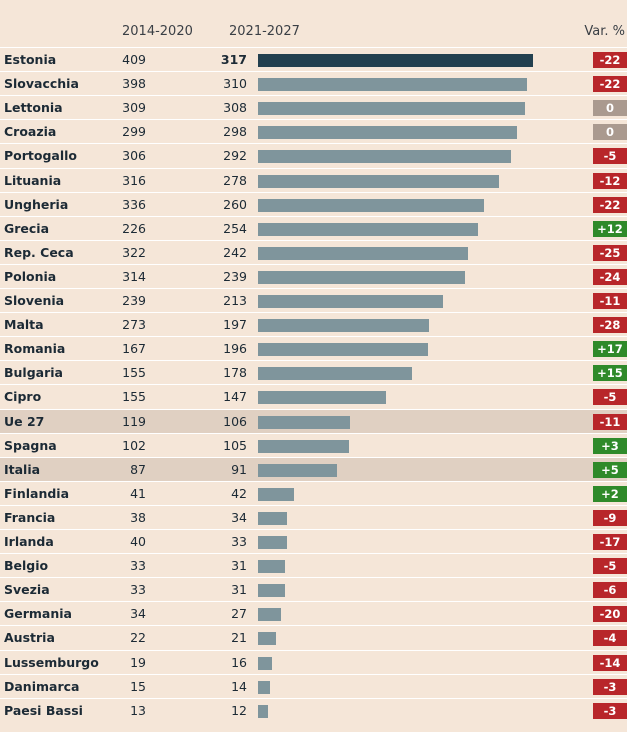 The width and height of the screenshot is (627, 732). What do you see at coordinates (37, 493) in the screenshot?
I see `country-label: Finlandia` at bounding box center [37, 493].